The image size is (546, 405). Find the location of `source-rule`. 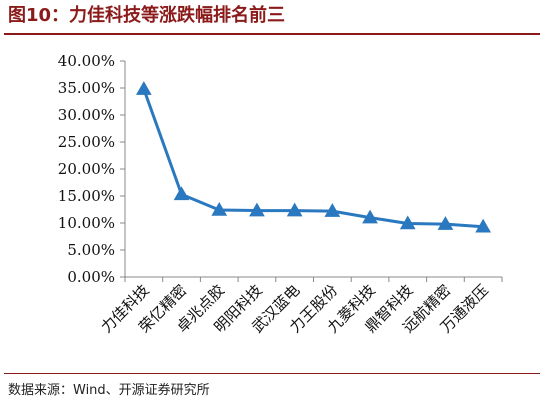

source-rule is located at coordinates (272, 373).